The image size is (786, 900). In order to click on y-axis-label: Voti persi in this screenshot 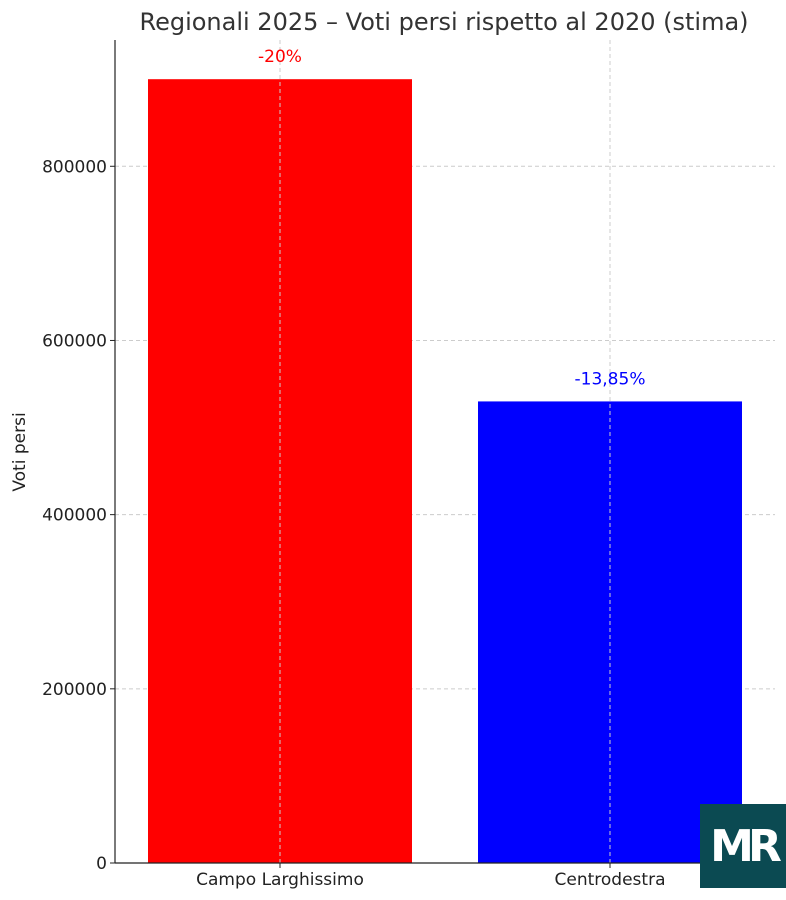, I will do `click(20, 451)`.